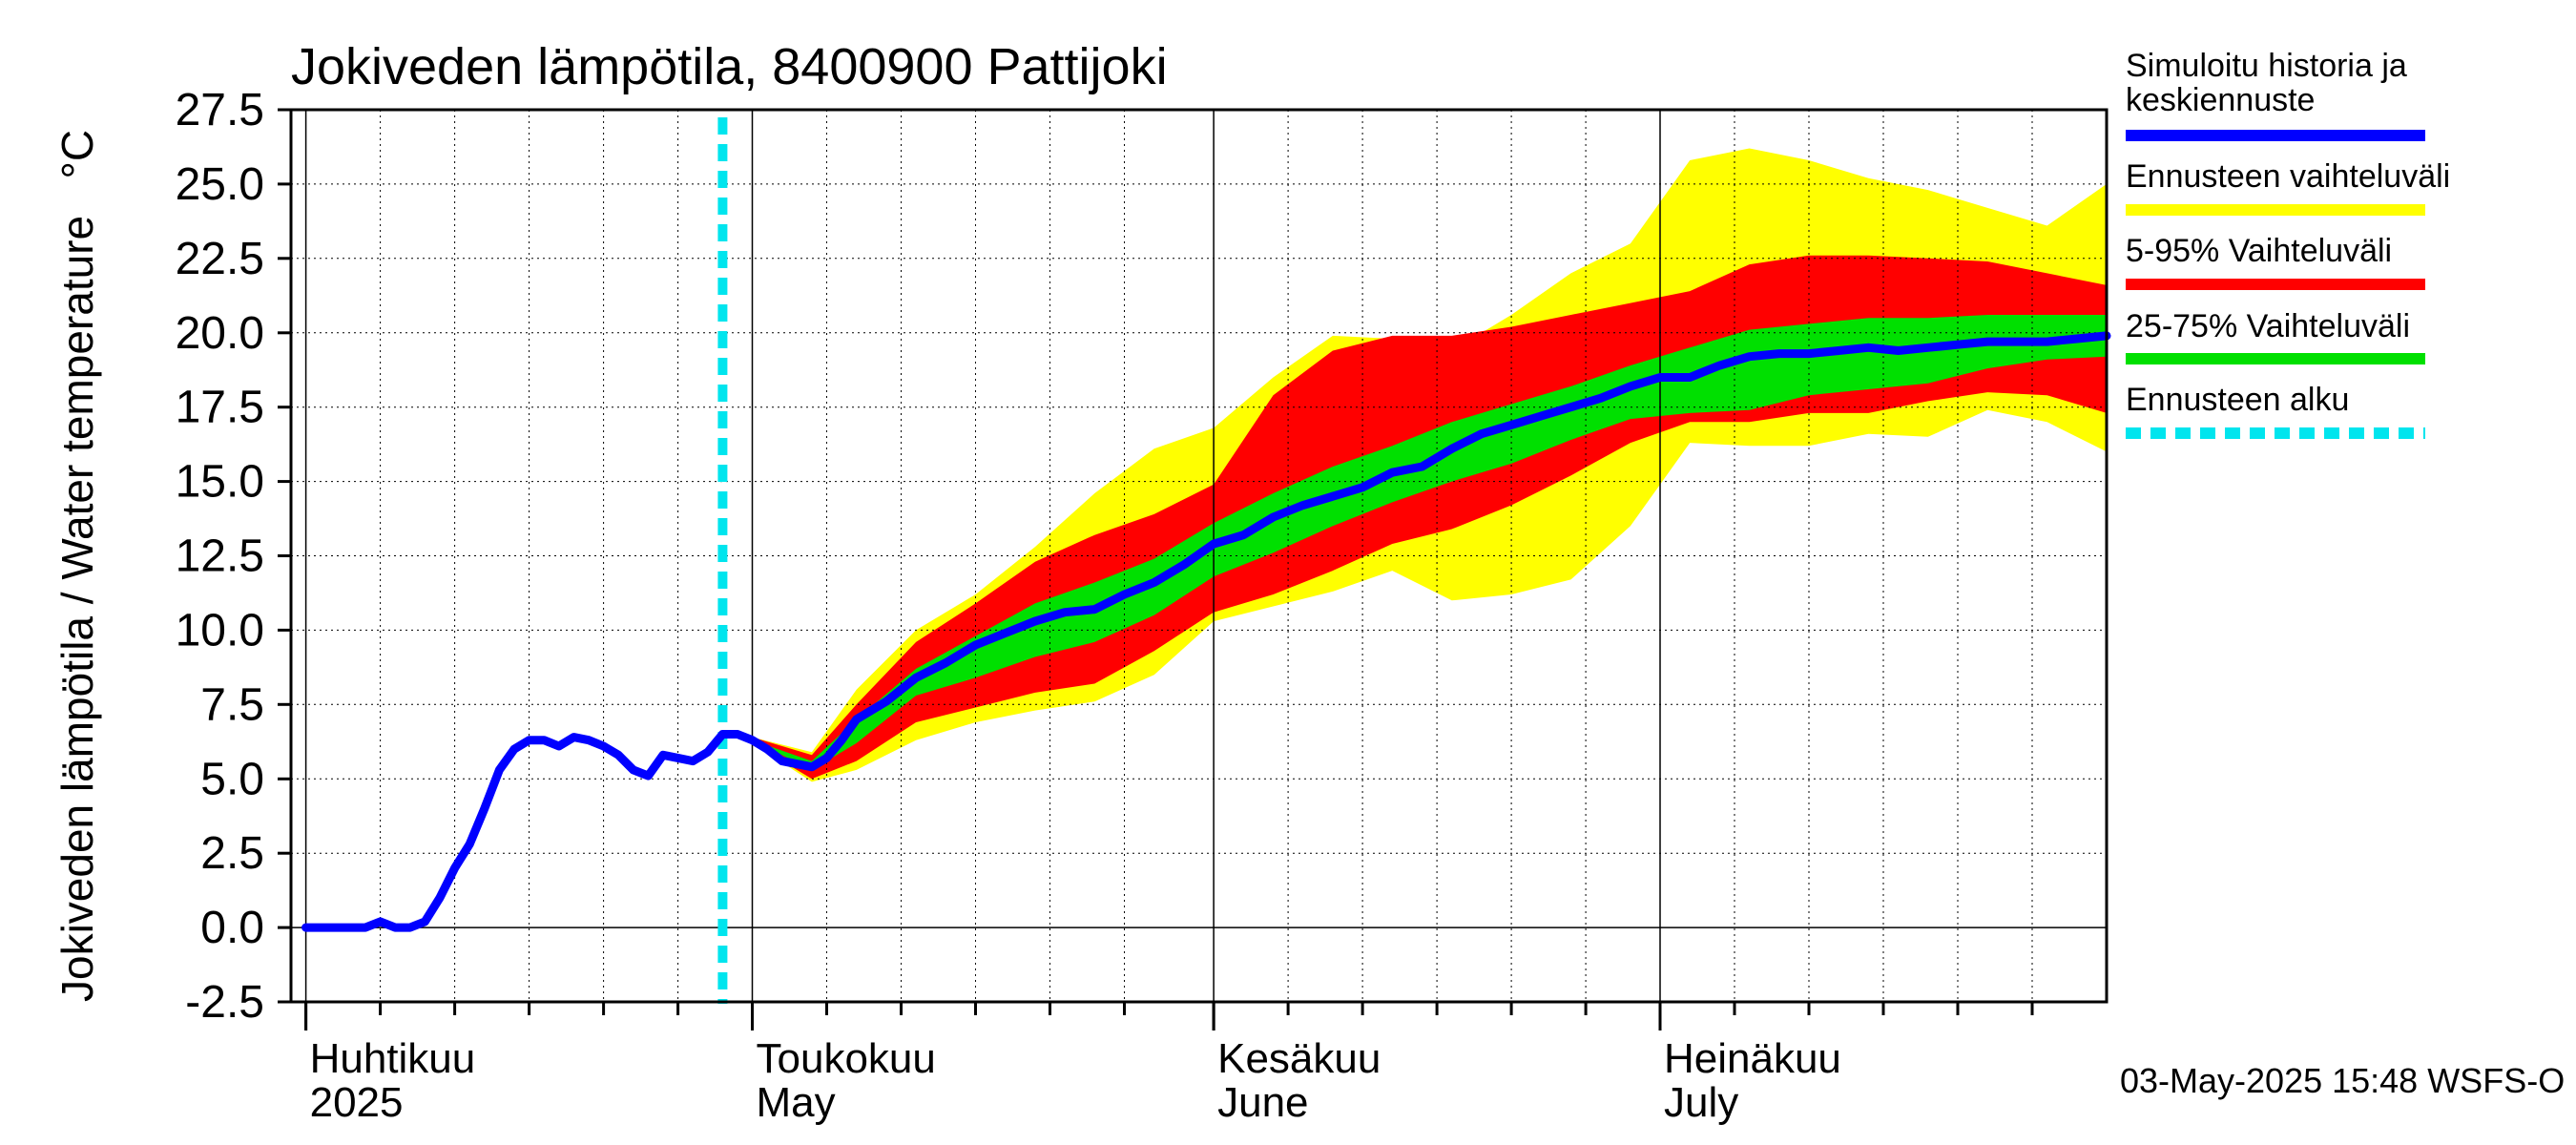  Describe the element at coordinates (232, 779) in the screenshot. I see `y-tick-label: 5.0` at that location.